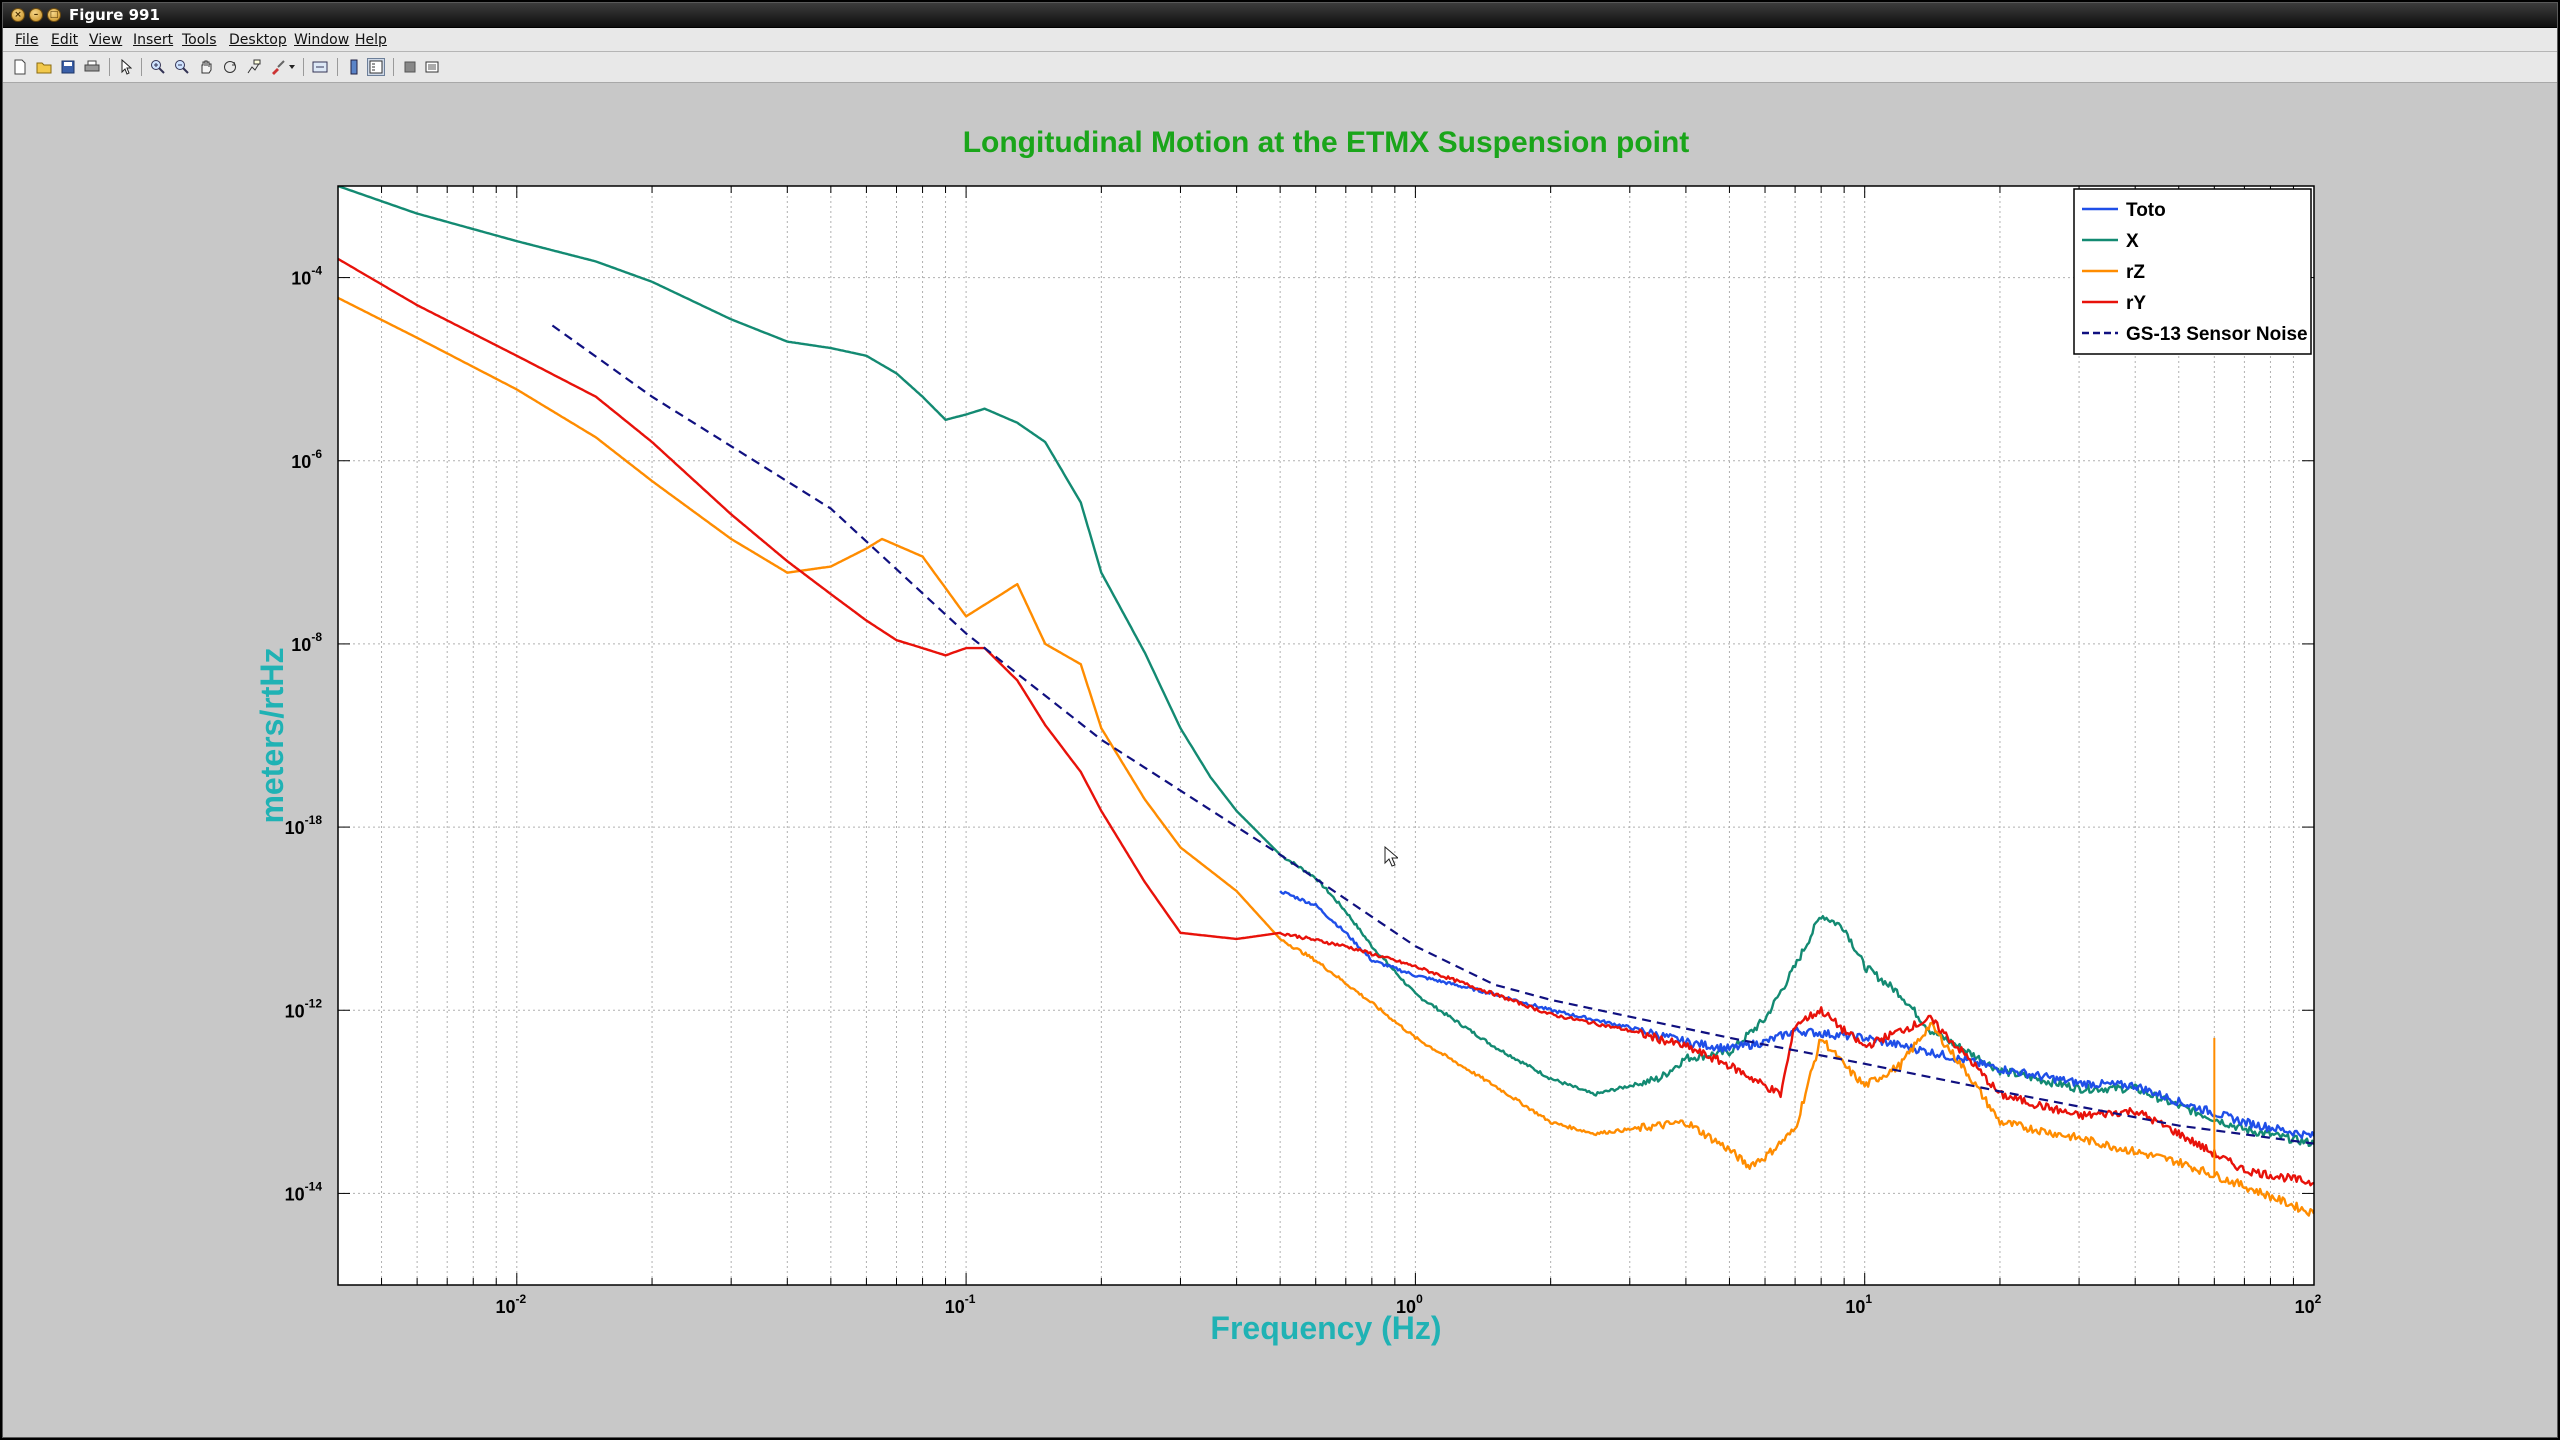 Image resolution: width=2560 pixels, height=1440 pixels. Describe the element at coordinates (1325, 1328) in the screenshot. I see `x-axis-label: Frequency (Hz)` at that location.